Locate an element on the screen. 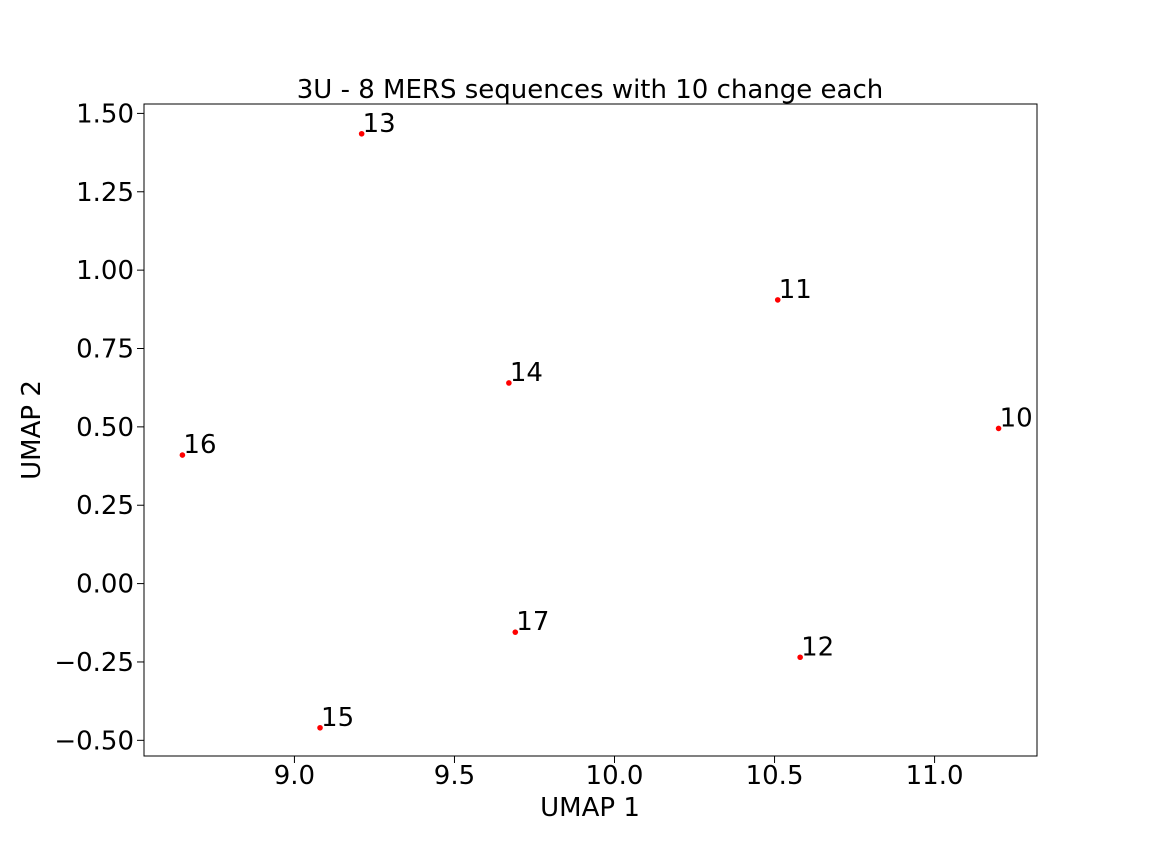  x-tick-label: 9.0 is located at coordinates (294, 776).